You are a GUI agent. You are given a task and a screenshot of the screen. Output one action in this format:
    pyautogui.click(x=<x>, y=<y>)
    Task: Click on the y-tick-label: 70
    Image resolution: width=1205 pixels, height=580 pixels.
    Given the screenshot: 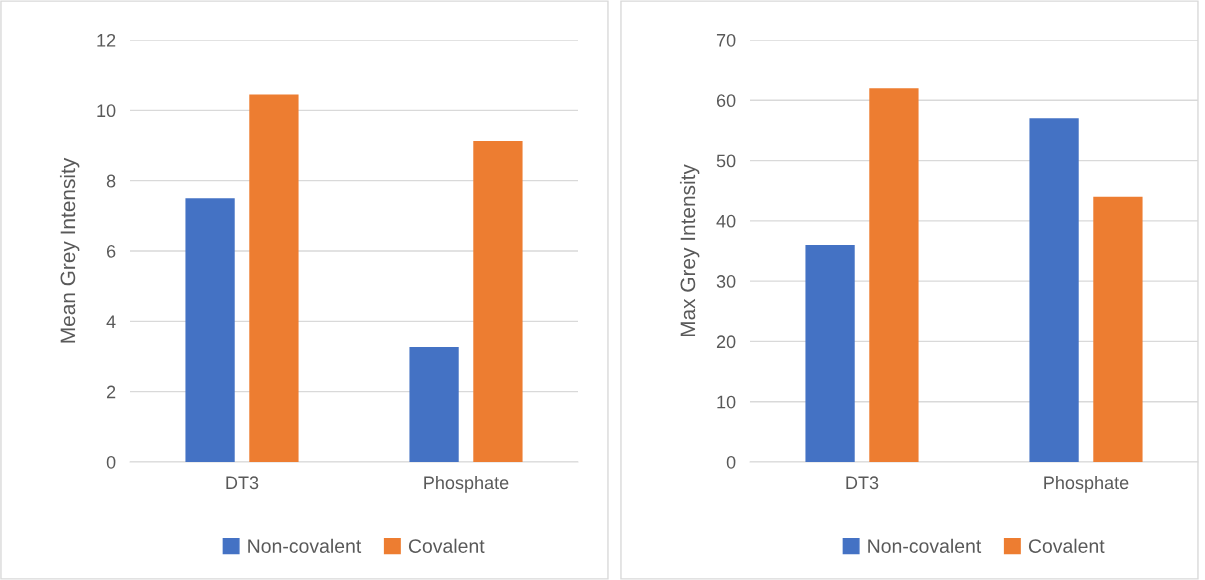 What is the action you would take?
    pyautogui.click(x=726, y=40)
    